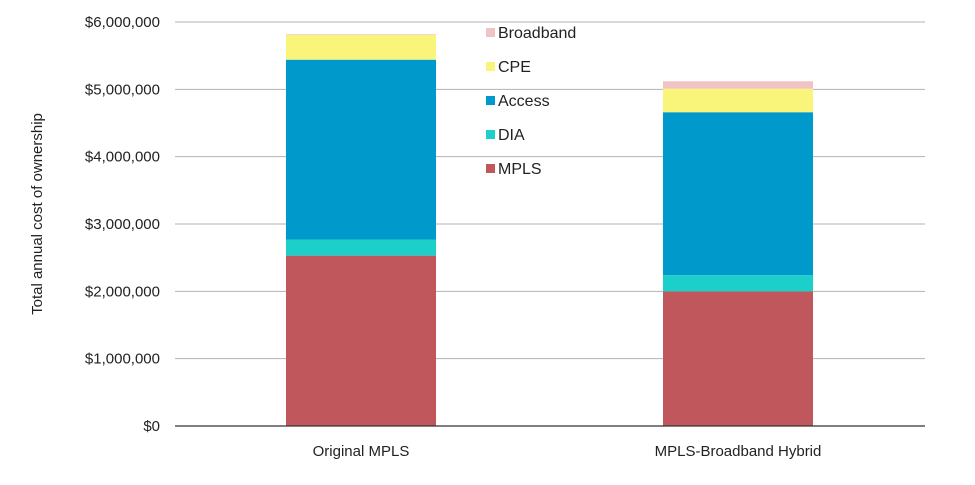  Describe the element at coordinates (520, 169) in the screenshot. I see `legend-label-mpls: MPLS` at that location.